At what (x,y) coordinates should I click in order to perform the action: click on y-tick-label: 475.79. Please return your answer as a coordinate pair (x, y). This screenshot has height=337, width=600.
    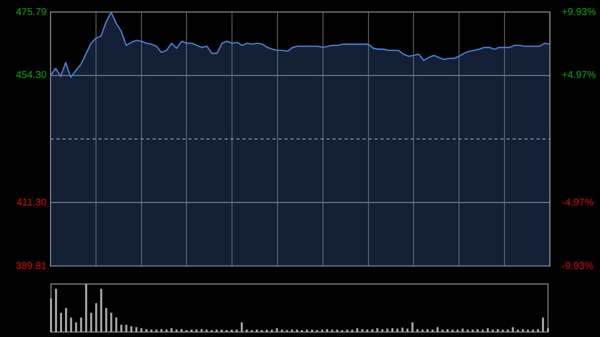
    Looking at the image, I should click on (32, 12).